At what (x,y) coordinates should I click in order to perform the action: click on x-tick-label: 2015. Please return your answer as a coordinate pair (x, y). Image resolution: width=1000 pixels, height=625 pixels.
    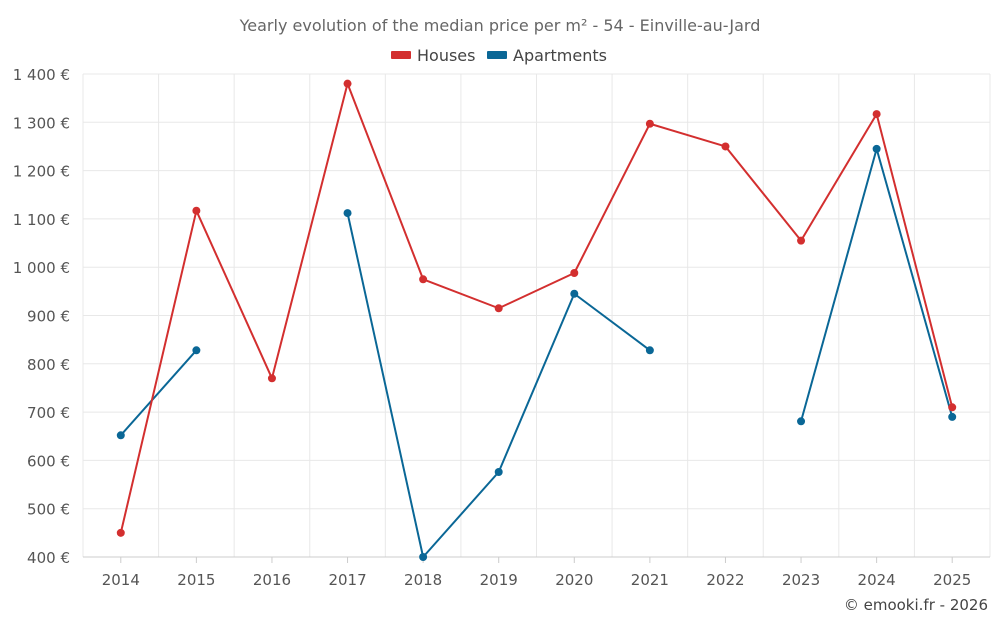
    Looking at the image, I should click on (196, 580).